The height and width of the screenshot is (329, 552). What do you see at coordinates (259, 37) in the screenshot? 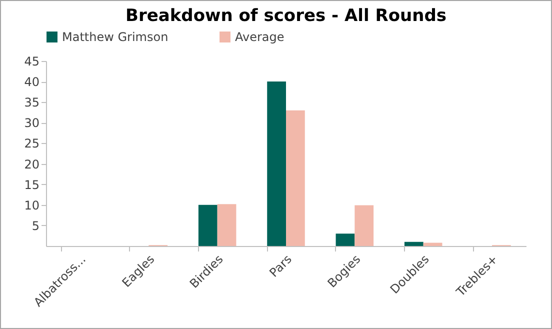
I see `legend-label: Average` at bounding box center [259, 37].